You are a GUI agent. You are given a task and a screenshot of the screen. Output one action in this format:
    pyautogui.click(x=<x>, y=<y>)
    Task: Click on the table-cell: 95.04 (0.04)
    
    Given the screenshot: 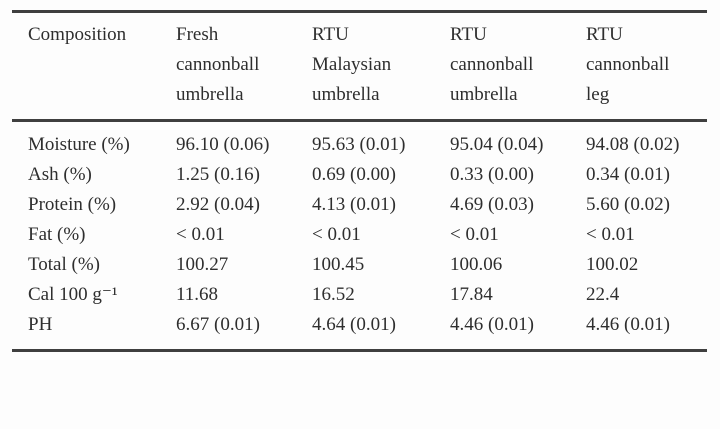 What is the action you would take?
    pyautogui.click(x=497, y=144)
    